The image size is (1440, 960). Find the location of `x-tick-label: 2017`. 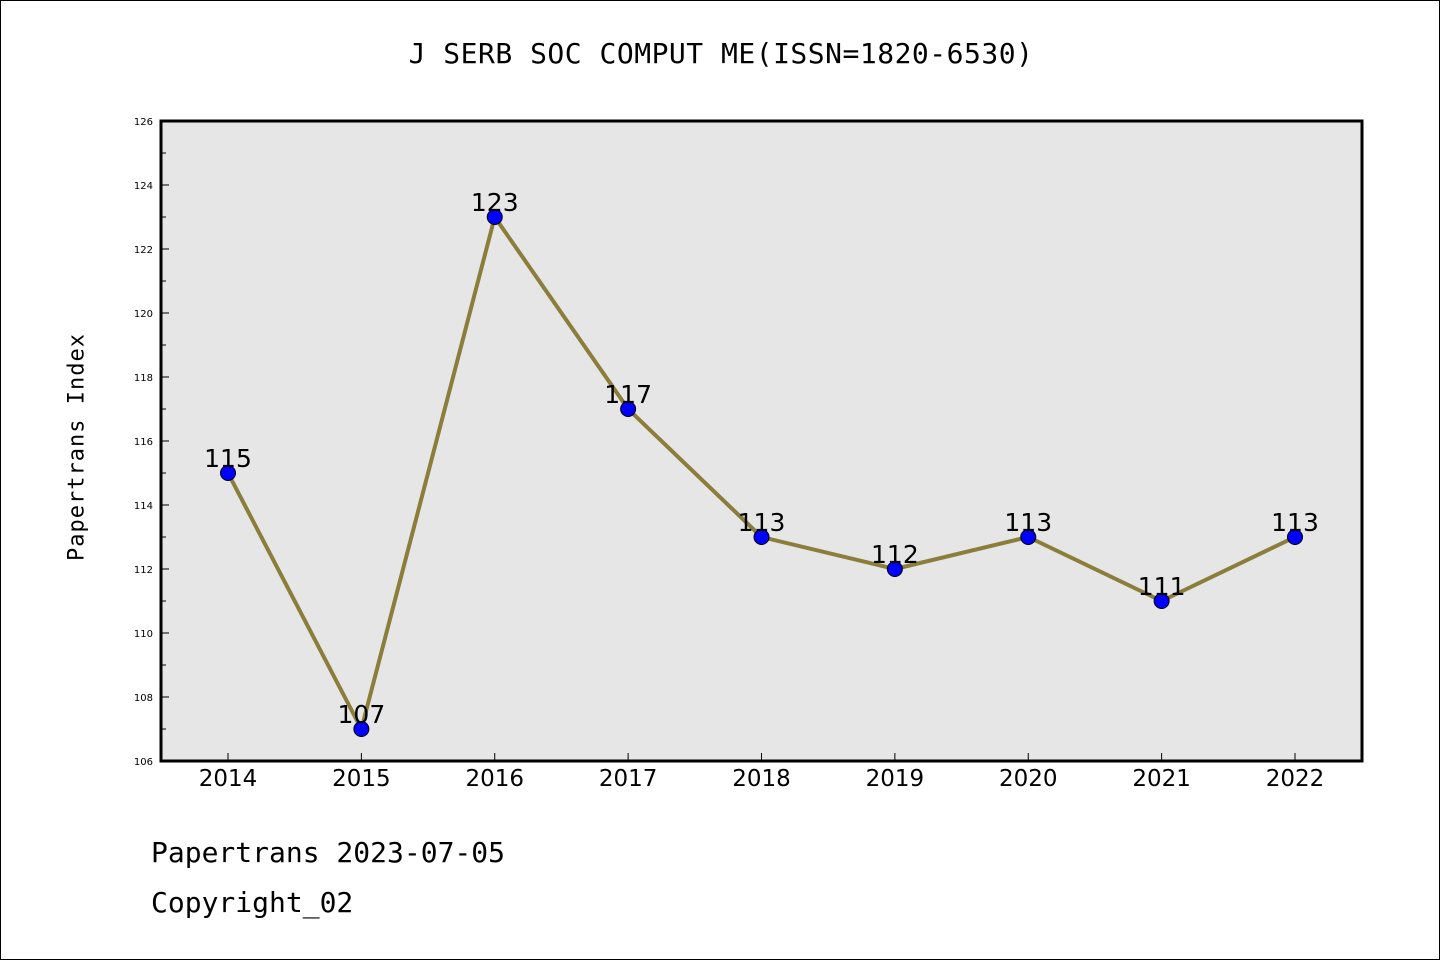

x-tick-label: 2017 is located at coordinates (628, 779).